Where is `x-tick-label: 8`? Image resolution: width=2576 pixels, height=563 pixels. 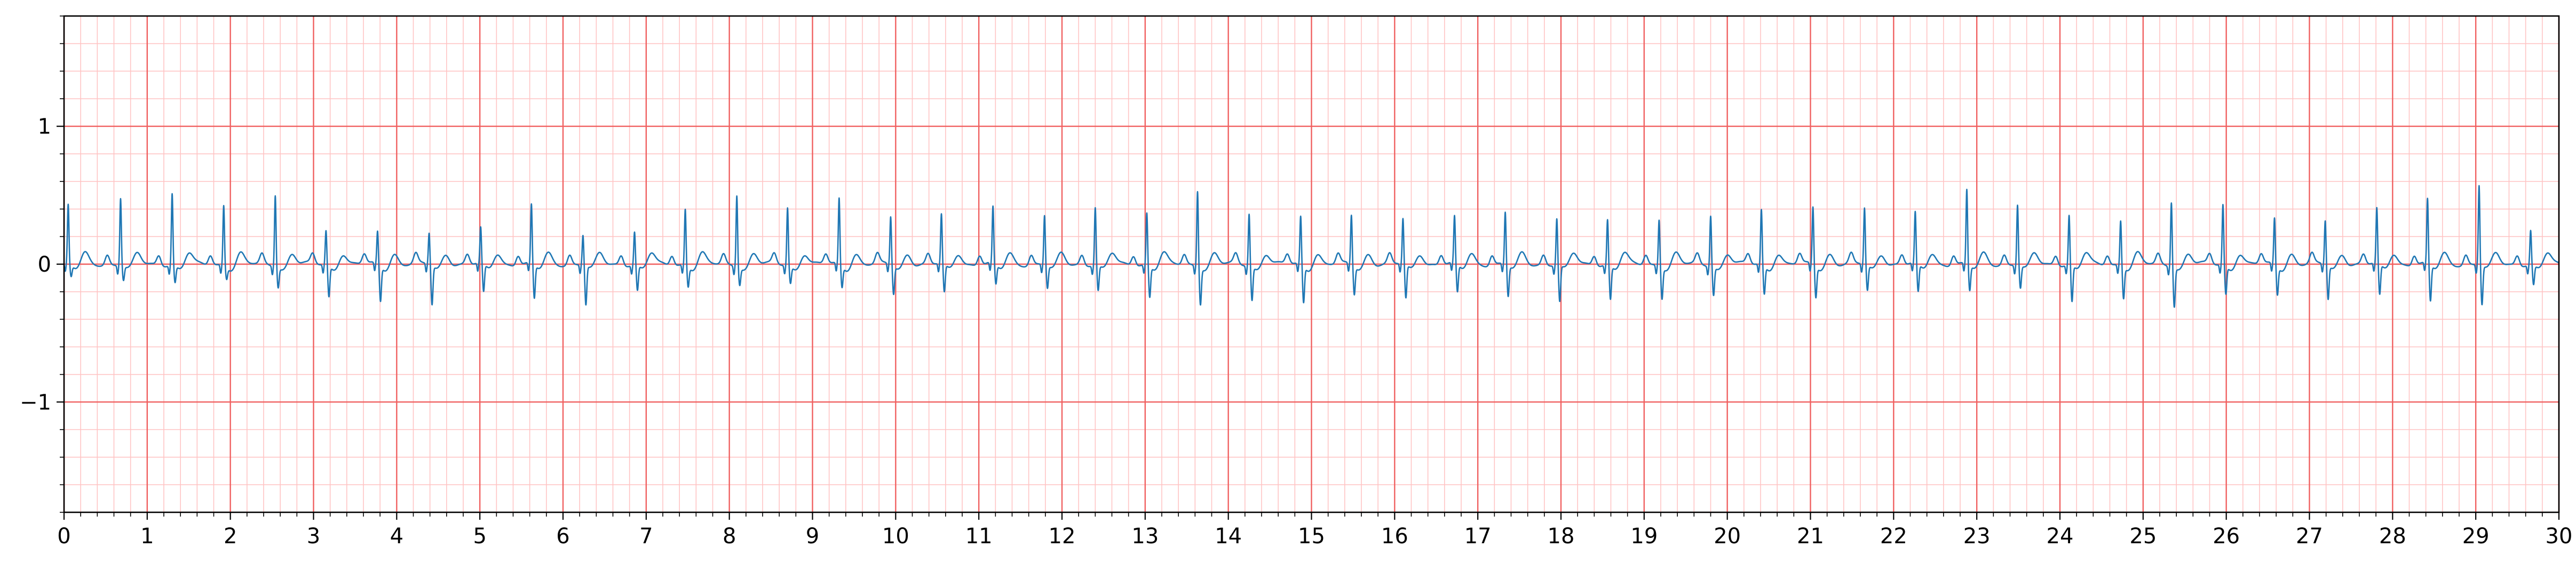
x-tick-label: 8 is located at coordinates (729, 536).